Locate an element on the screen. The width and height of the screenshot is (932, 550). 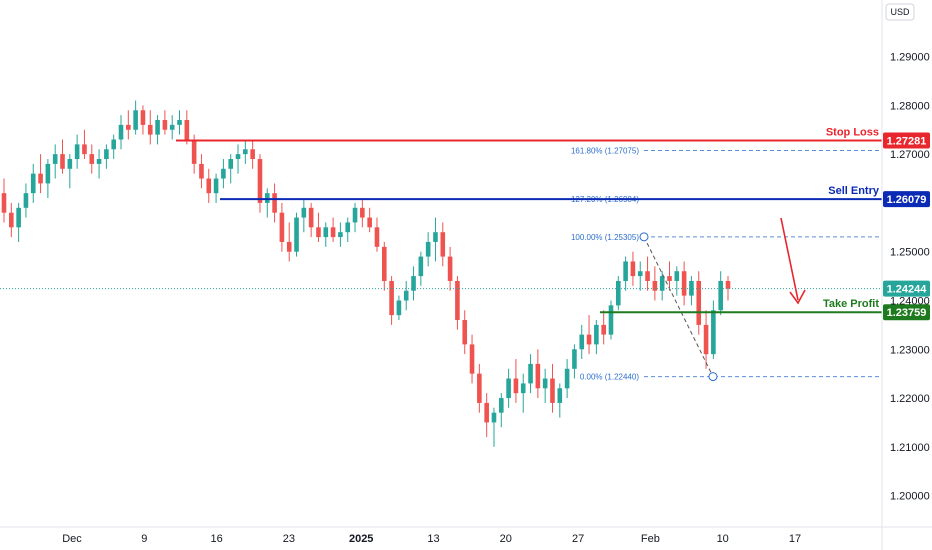
fib-level: 100.00% (1.25305) is located at coordinates (726, 237).